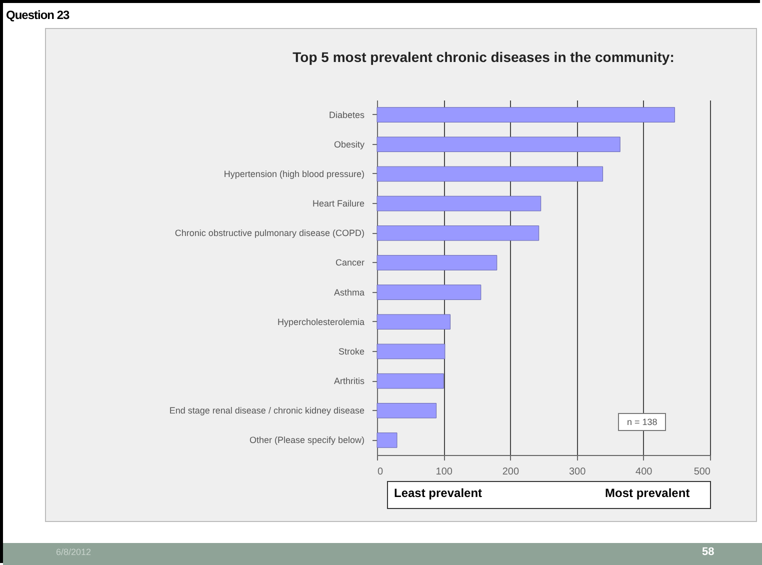 The height and width of the screenshot is (565, 762). What do you see at coordinates (444, 472) in the screenshot?
I see `x-tick-label: 100` at bounding box center [444, 472].